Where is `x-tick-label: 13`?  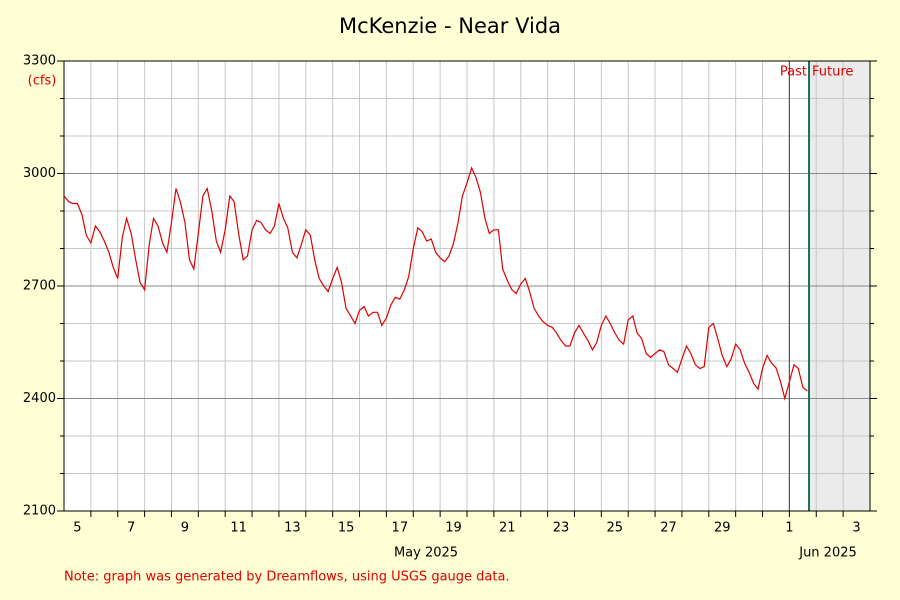 x-tick-label: 13 is located at coordinates (292, 528).